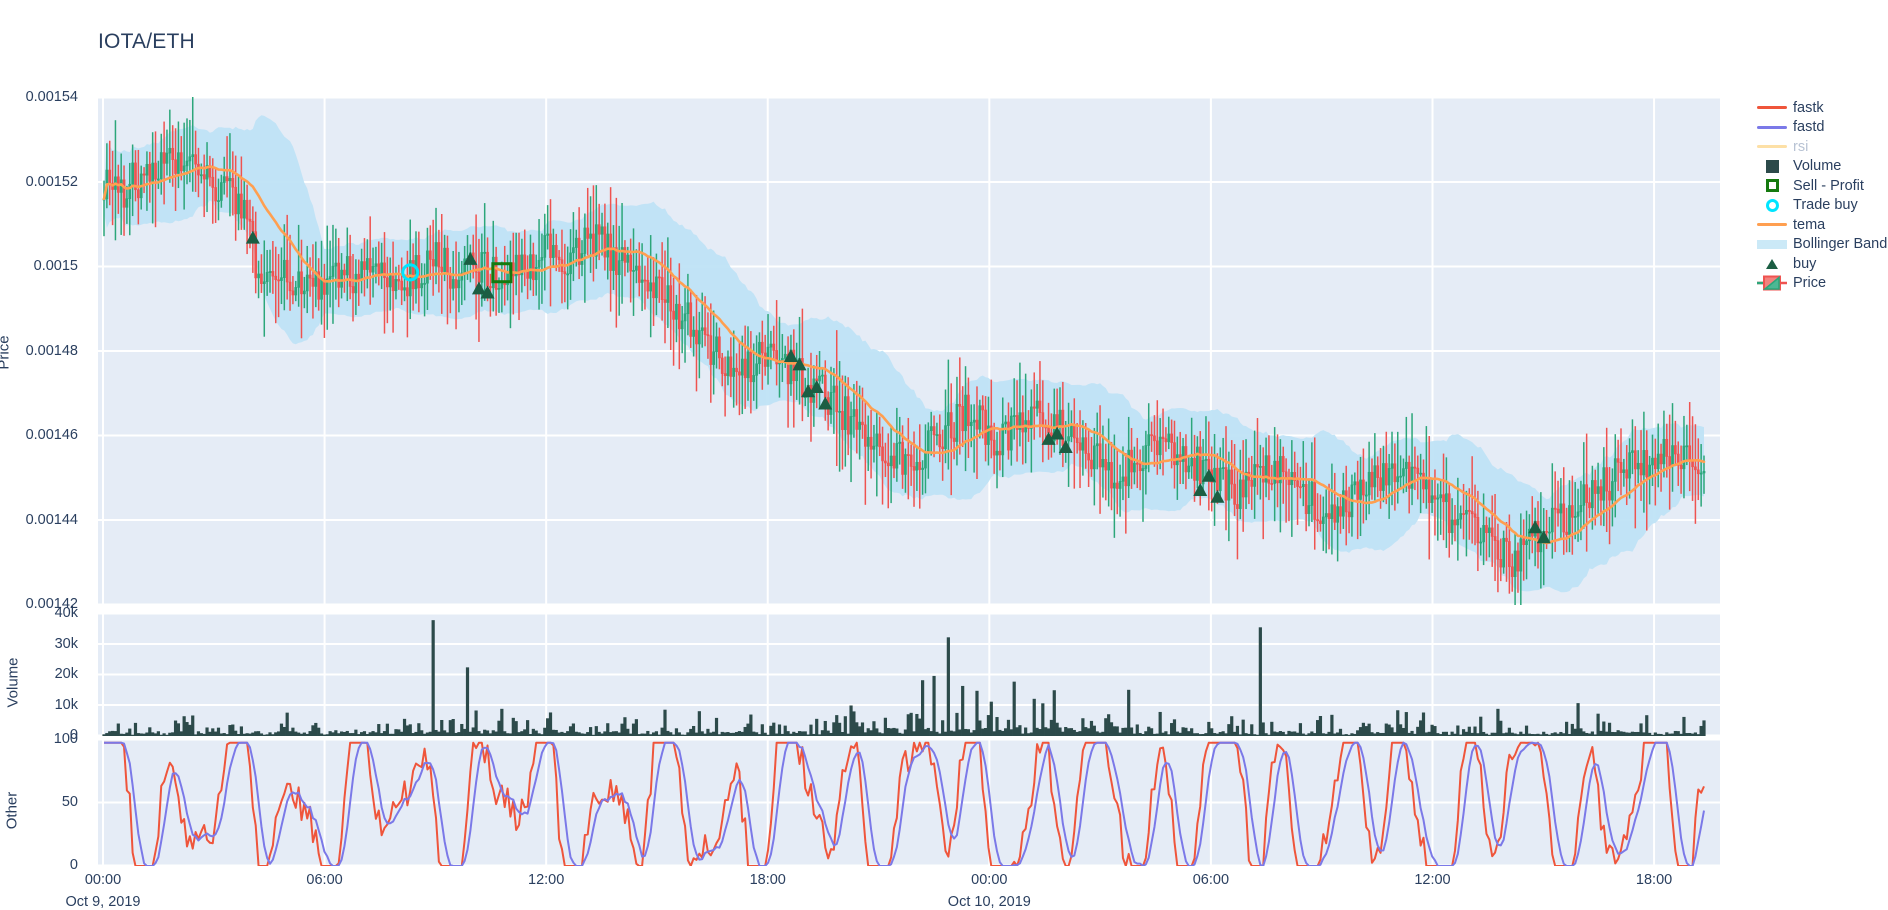 This screenshot has width=1888, height=910. Describe the element at coordinates (1808, 107) in the screenshot. I see `legend-item-label: fastk` at that location.